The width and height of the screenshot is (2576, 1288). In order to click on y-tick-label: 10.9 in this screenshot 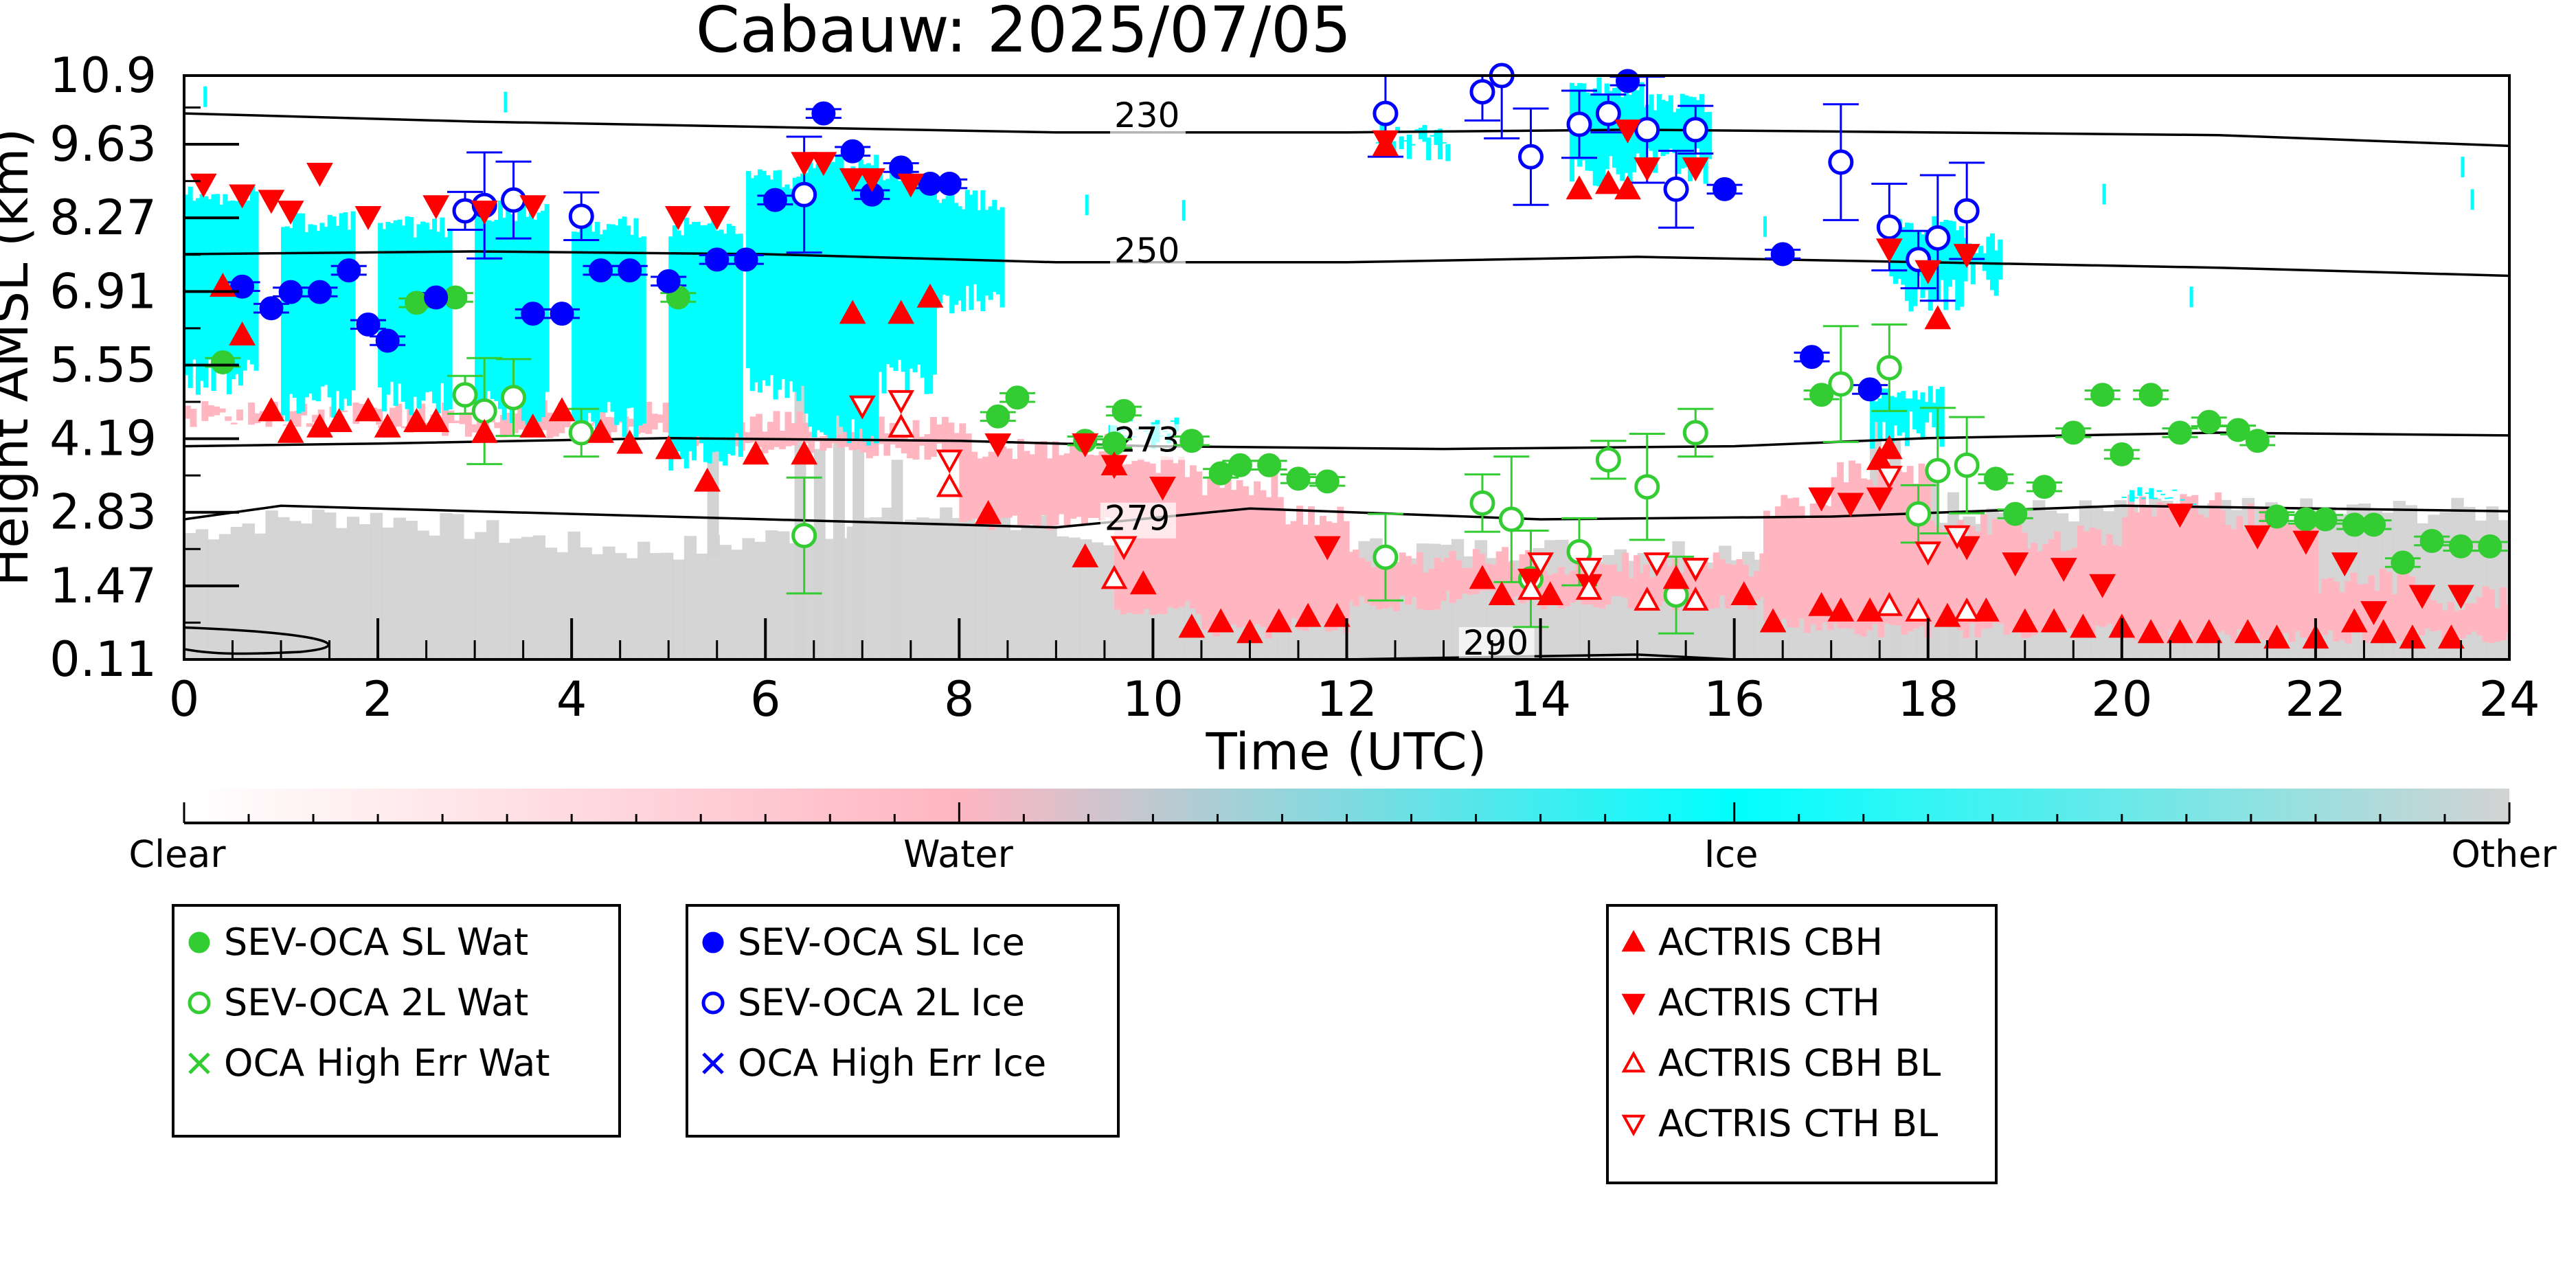, I will do `click(103, 75)`.